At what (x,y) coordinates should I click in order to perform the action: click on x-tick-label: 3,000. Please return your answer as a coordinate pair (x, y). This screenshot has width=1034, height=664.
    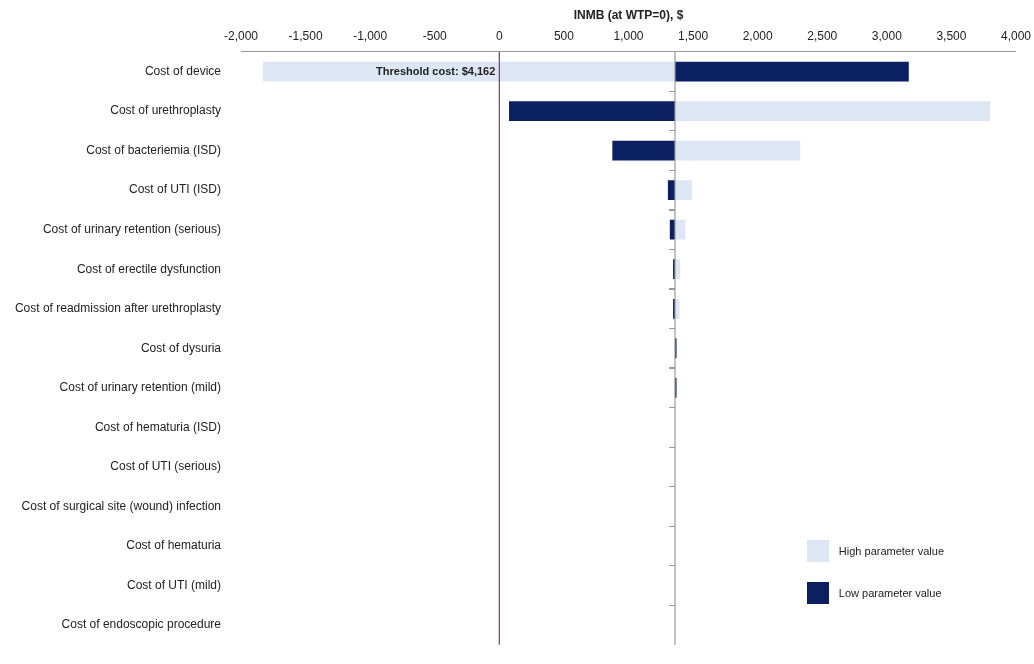
    Looking at the image, I should click on (887, 35).